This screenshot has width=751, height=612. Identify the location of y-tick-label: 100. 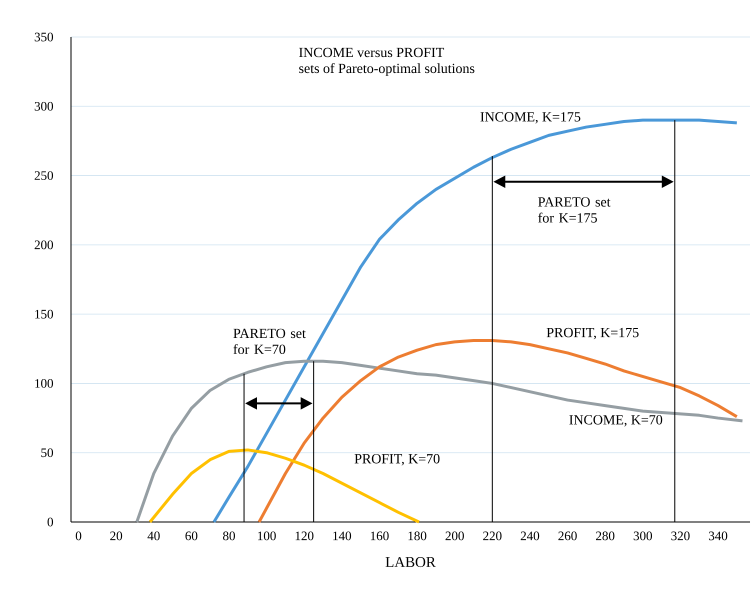
(44, 383).